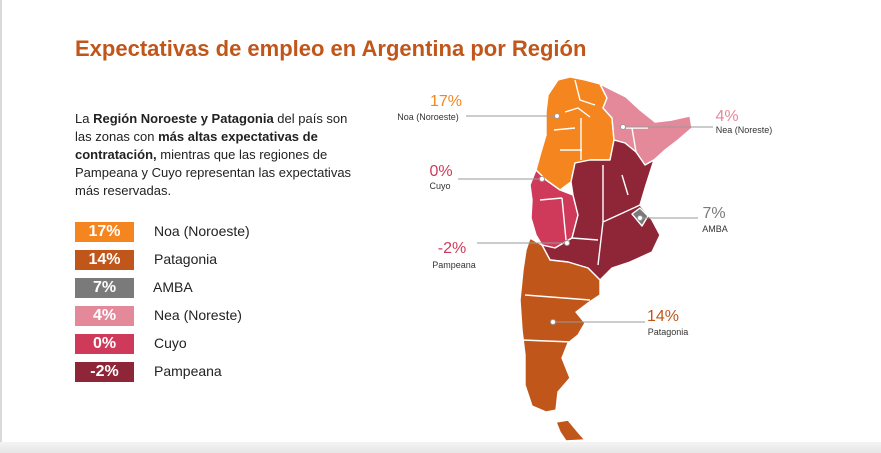 Image resolution: width=881 pixels, height=453 pixels. Describe the element at coordinates (440, 171) in the screenshot. I see `cuyo-percent: 0%` at that location.